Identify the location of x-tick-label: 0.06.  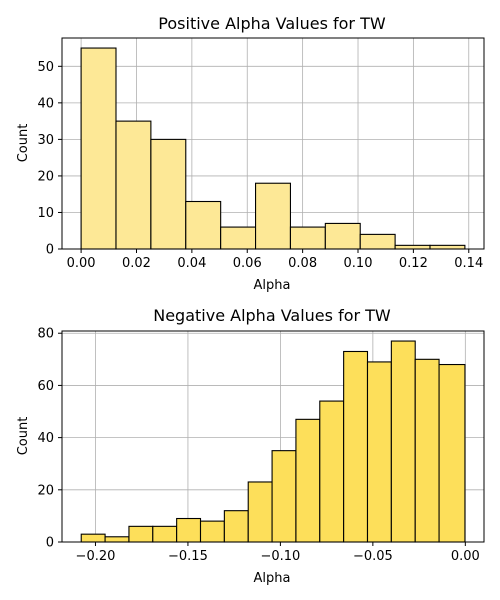
(247, 263).